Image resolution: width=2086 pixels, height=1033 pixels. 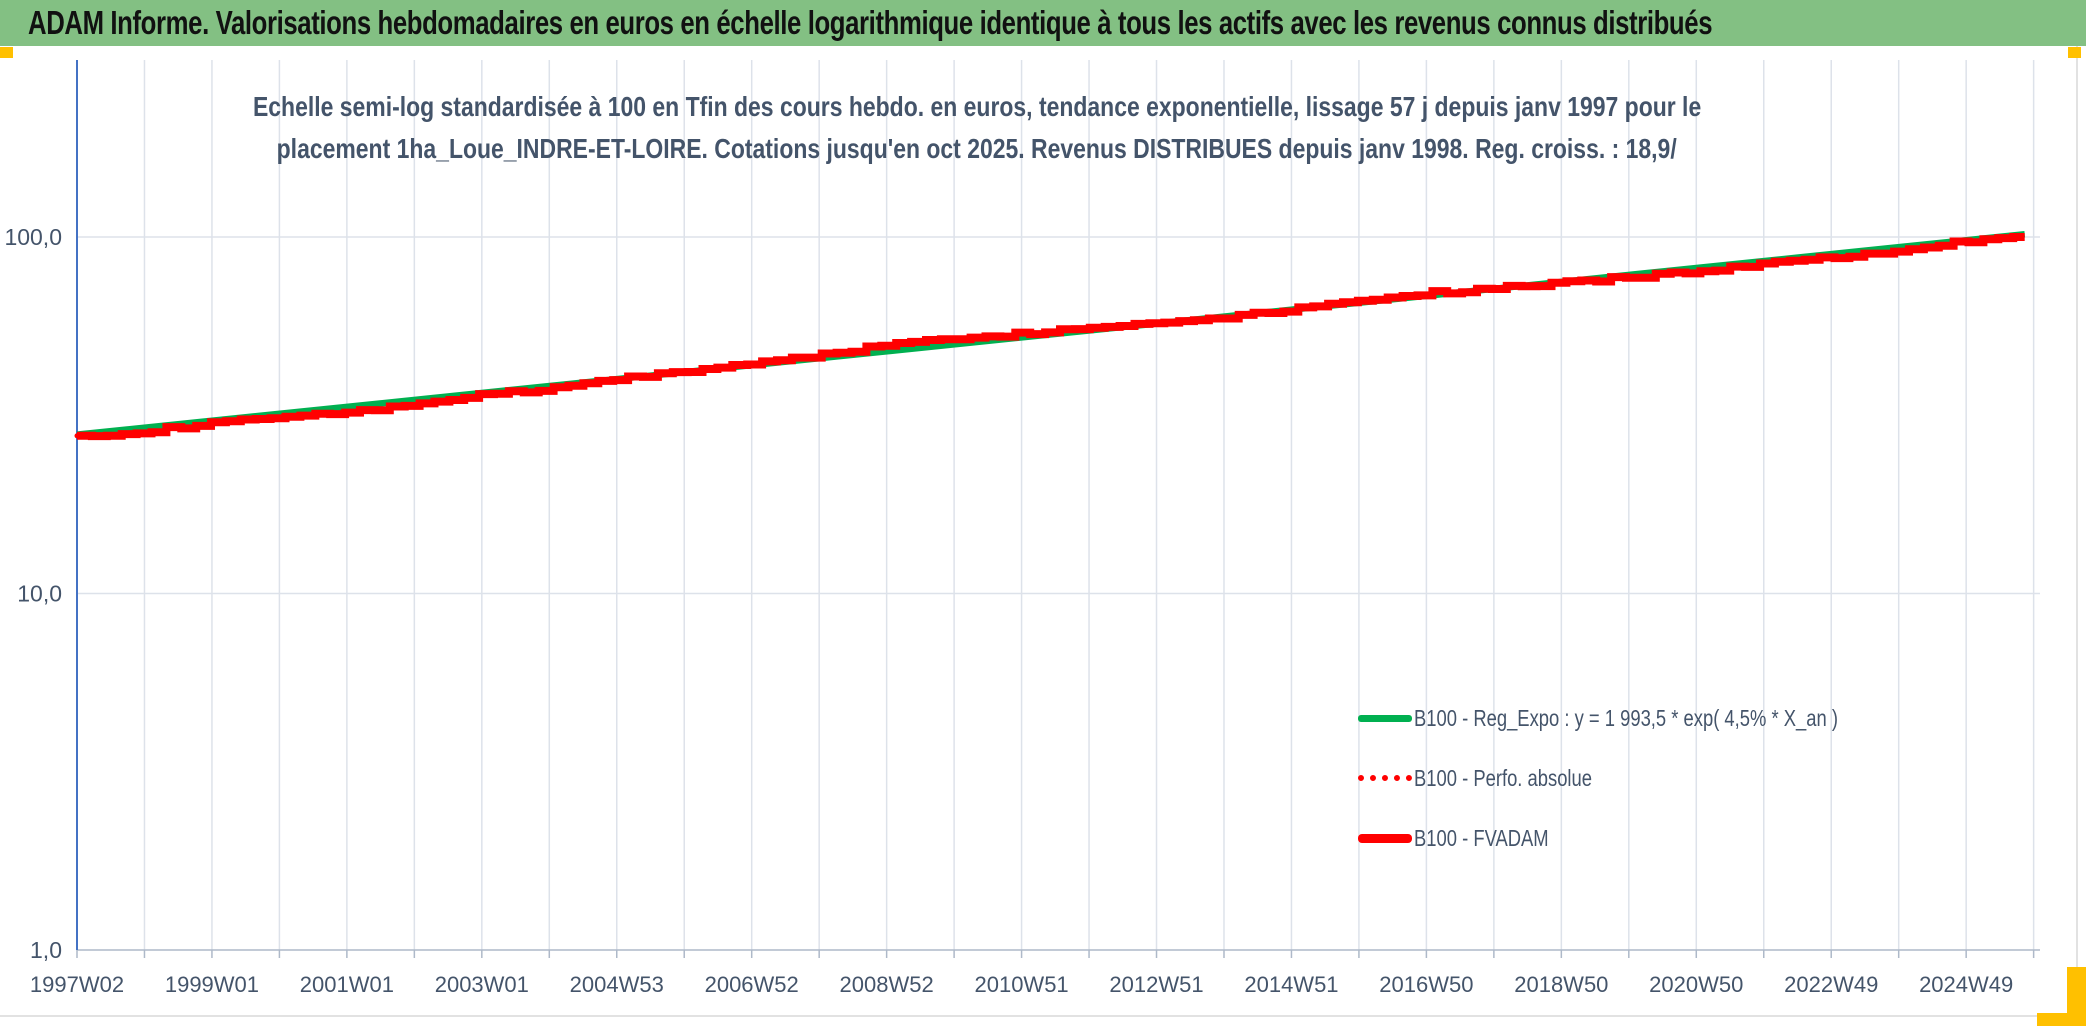 I want to click on x-axis-label: 2016W50, so click(x=1426, y=984).